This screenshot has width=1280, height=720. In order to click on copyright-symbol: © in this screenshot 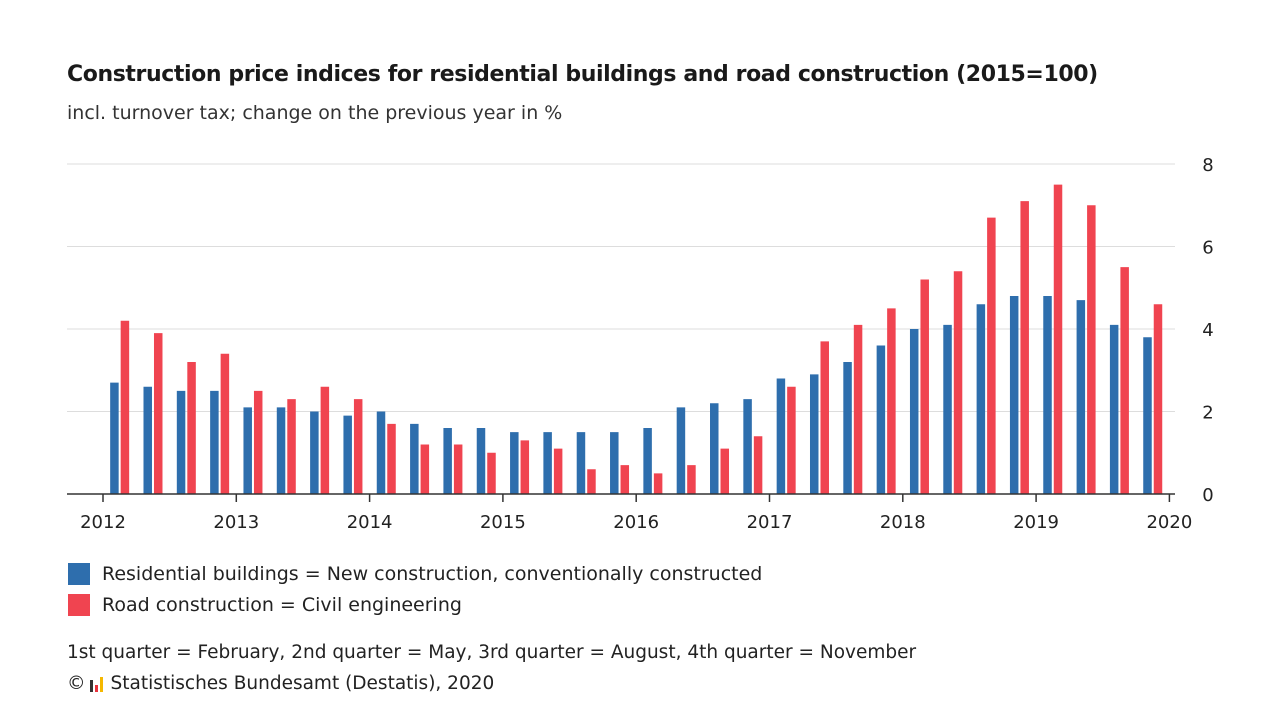, I will do `click(76, 683)`.